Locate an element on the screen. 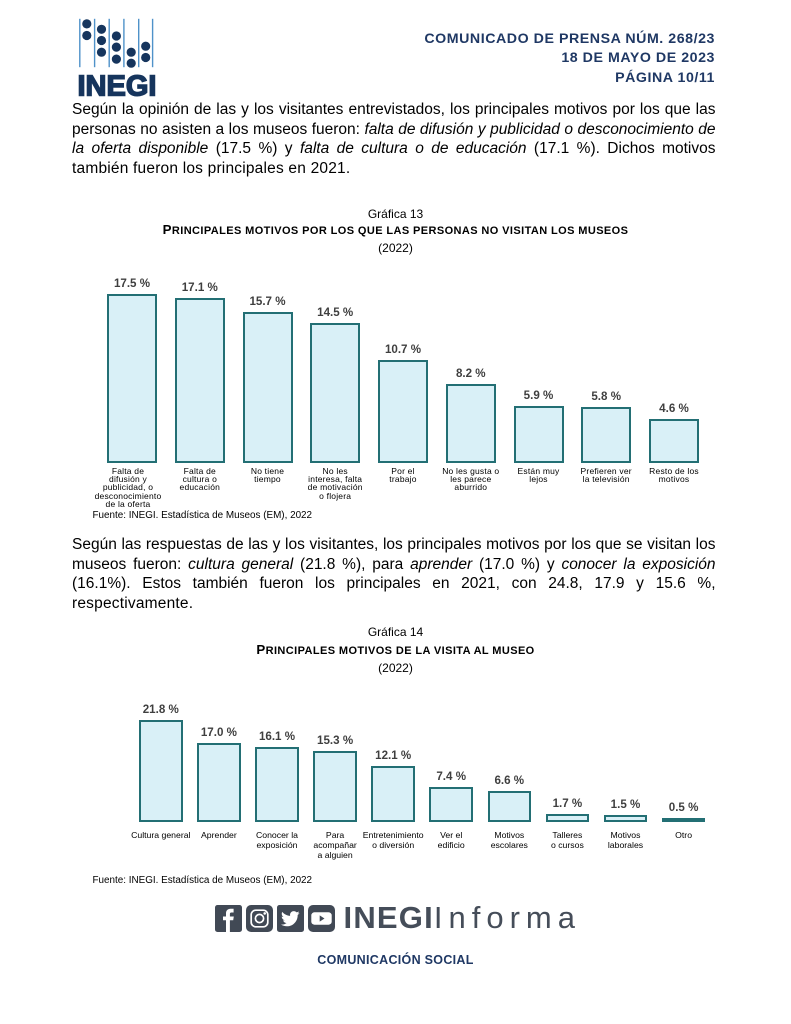 Image resolution: width=791 pixels, height=1024 pixels. svg-text: INEGI is located at coordinates (117, 84).